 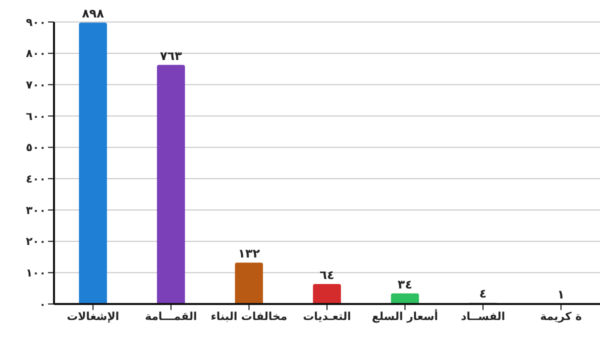 What do you see at coordinates (405, 315) in the screenshot?
I see `x-tick-label: أسعار السلع` at bounding box center [405, 315].